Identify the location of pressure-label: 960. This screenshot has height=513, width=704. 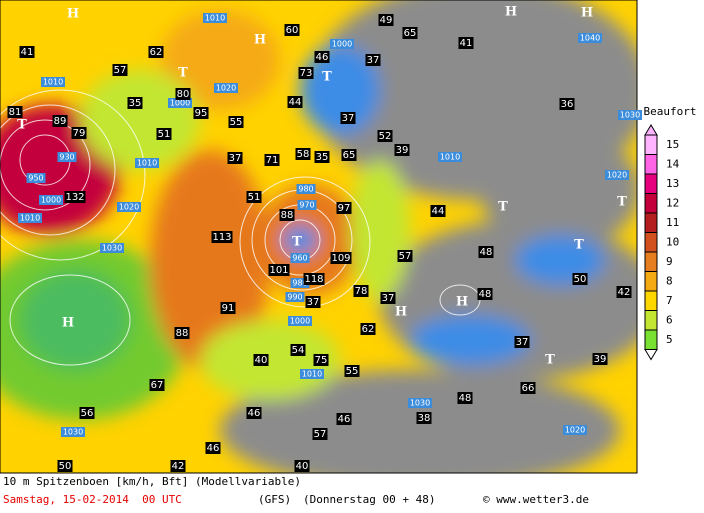
(299, 258).